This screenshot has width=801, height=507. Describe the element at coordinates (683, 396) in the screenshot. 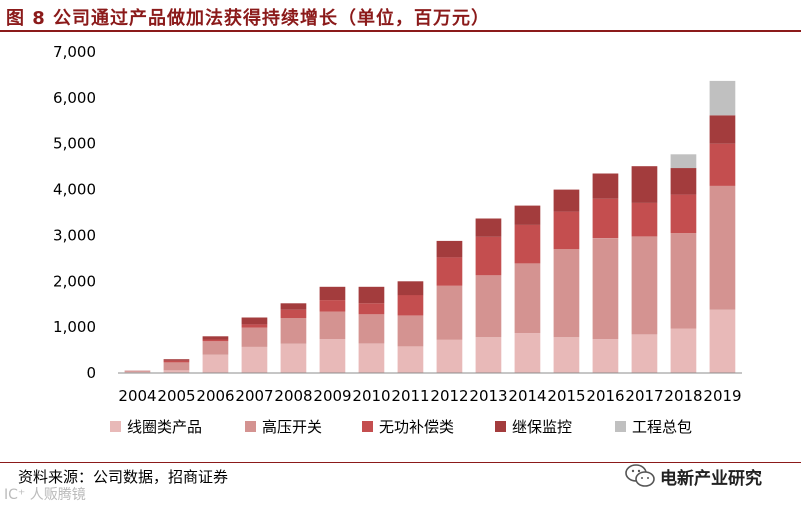

I see `x-tick-label: 2018` at that location.